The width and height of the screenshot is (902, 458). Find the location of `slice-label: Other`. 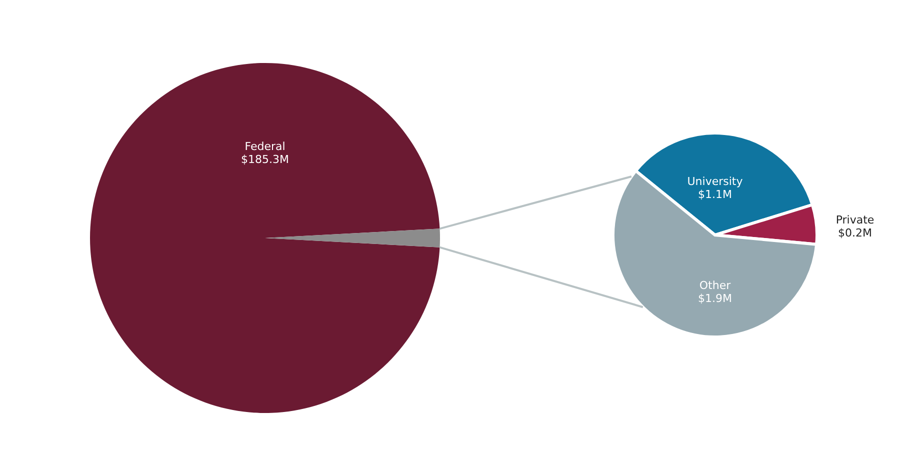

slice-label: Other is located at coordinates (715, 285).